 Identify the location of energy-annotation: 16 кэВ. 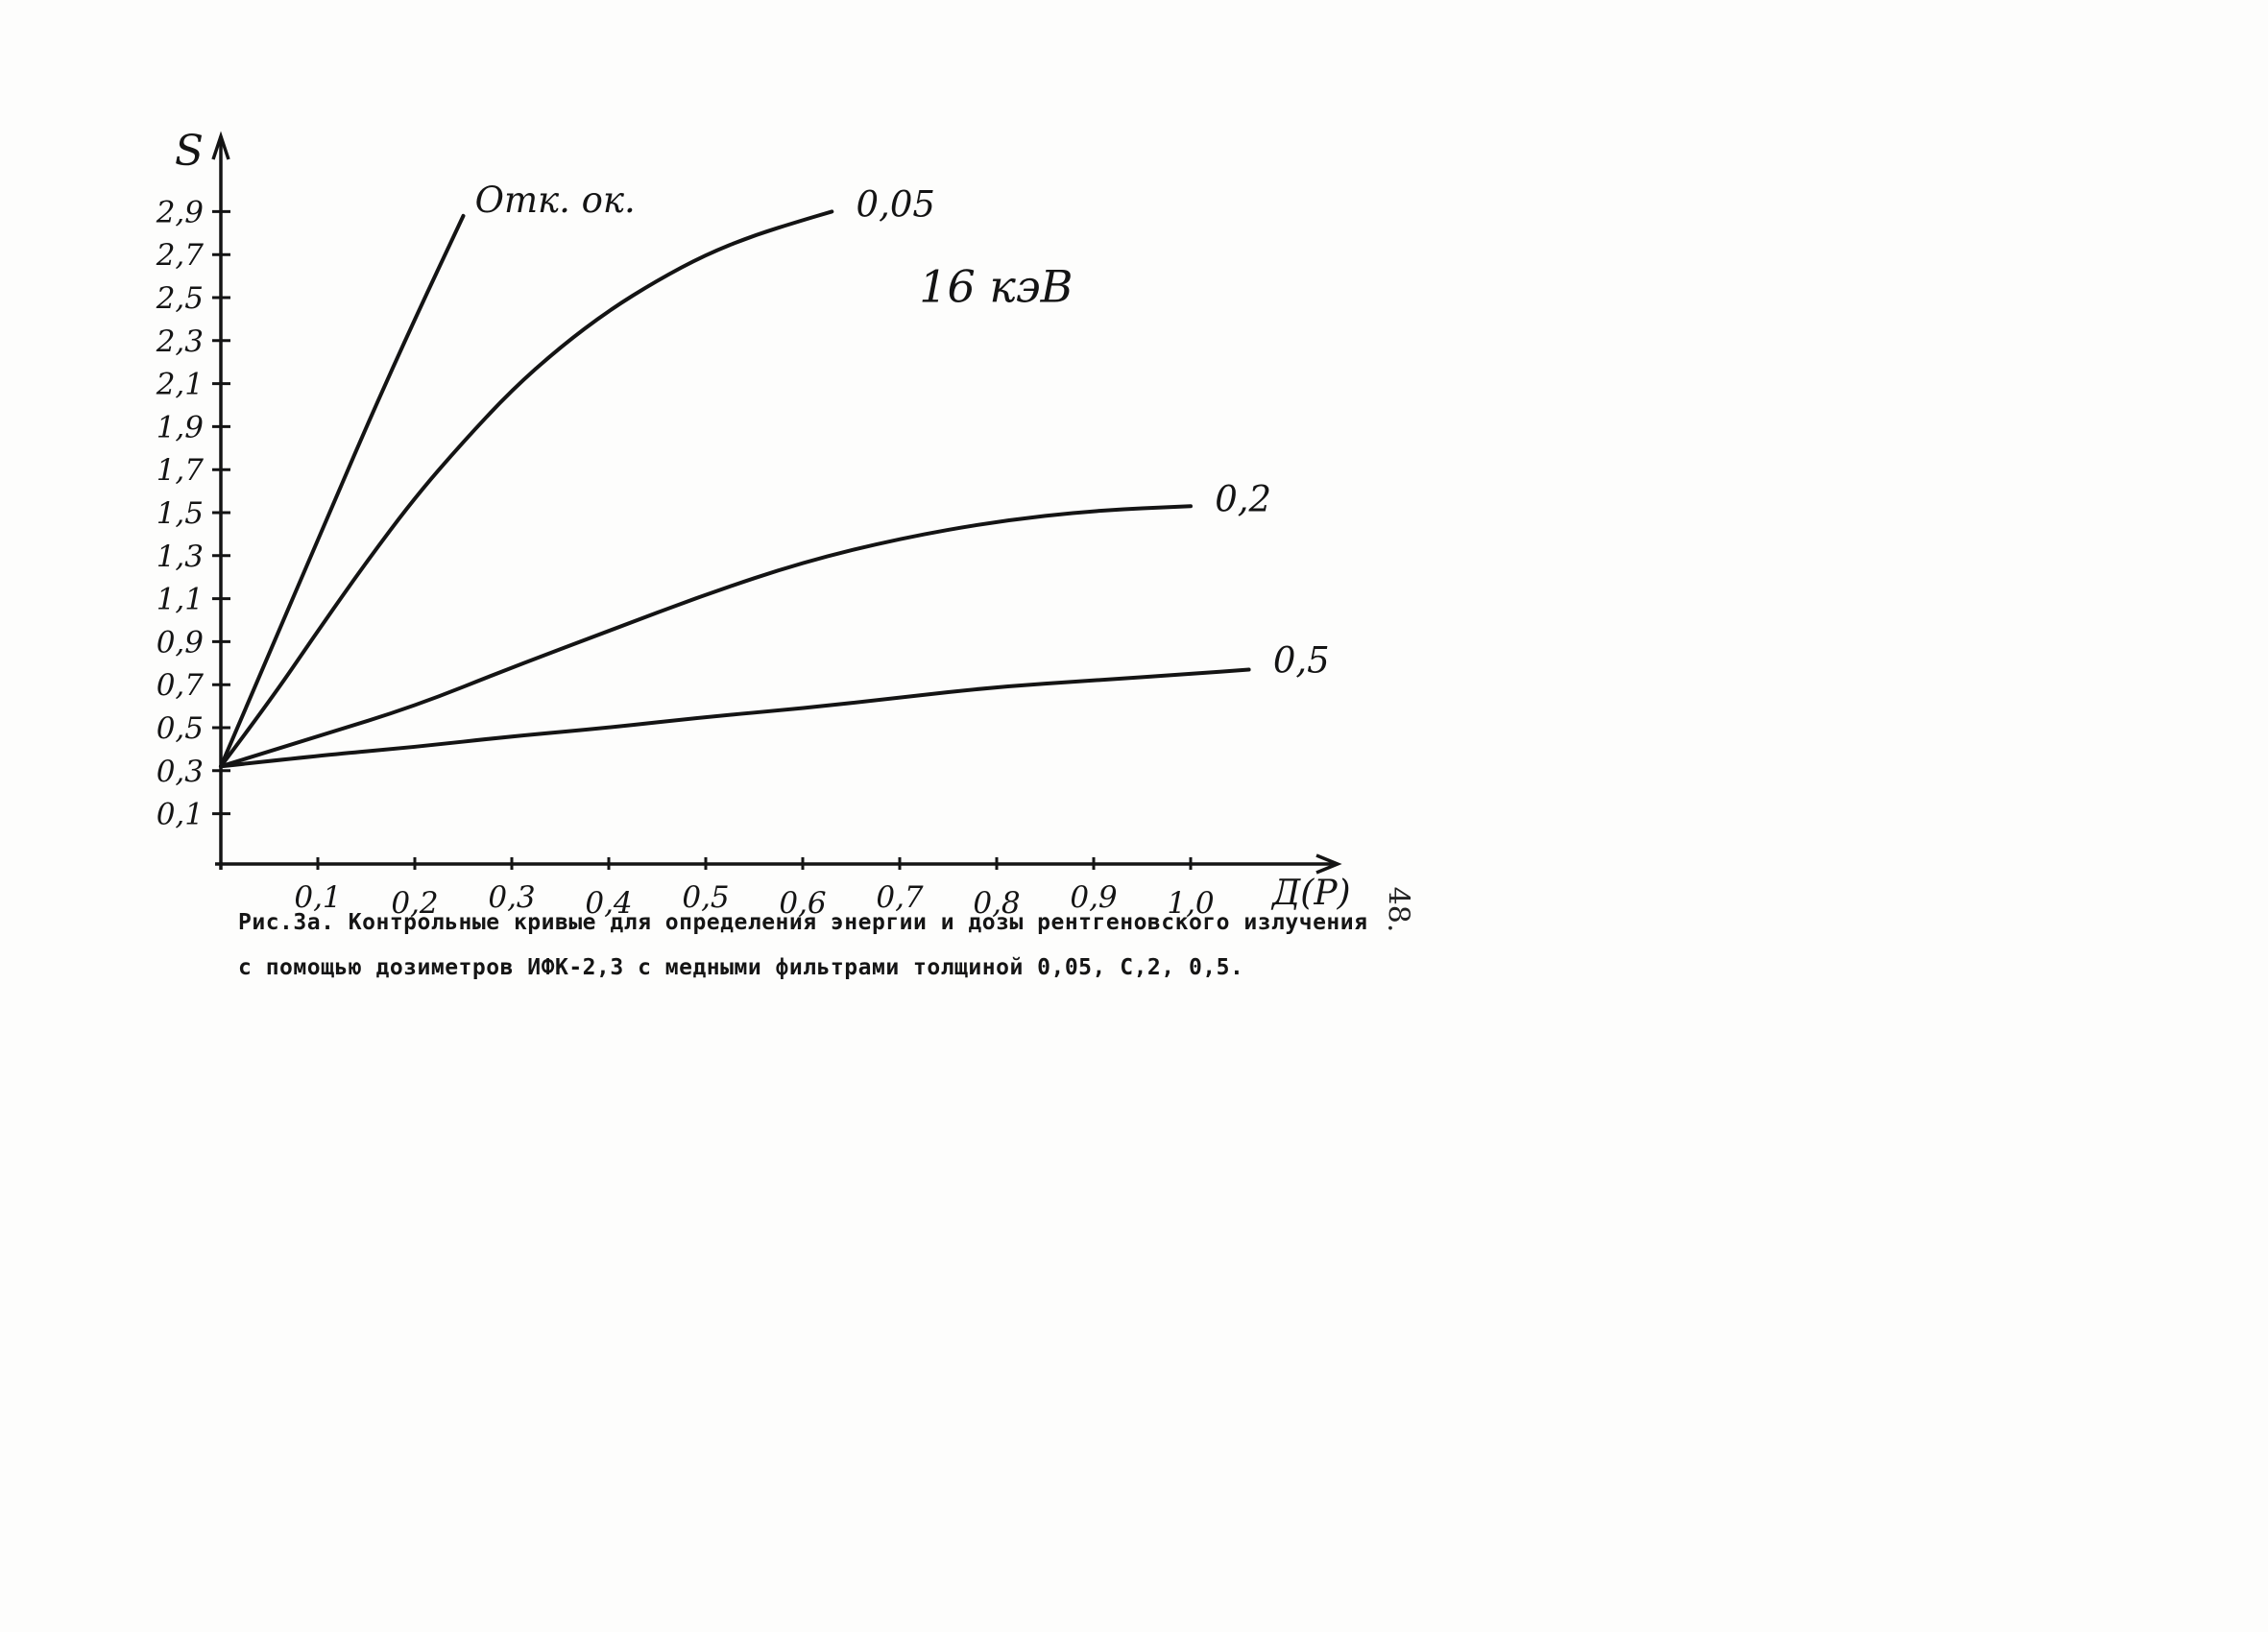
(996, 286).